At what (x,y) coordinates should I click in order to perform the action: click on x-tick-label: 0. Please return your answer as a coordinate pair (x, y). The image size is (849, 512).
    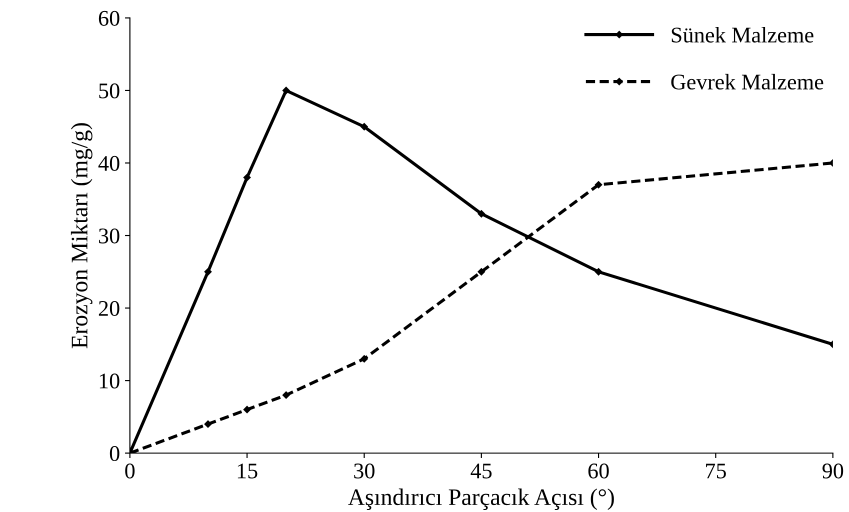
    Looking at the image, I should click on (130, 470).